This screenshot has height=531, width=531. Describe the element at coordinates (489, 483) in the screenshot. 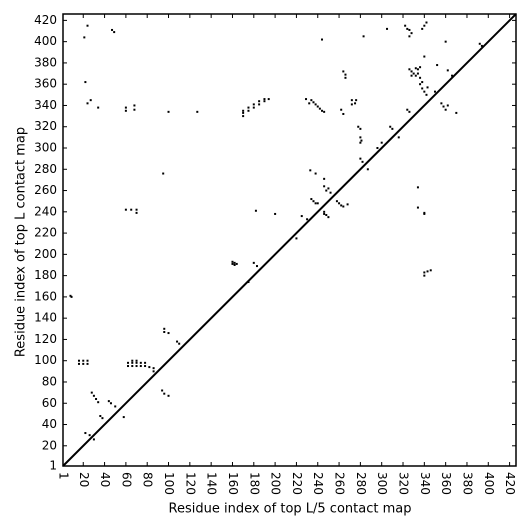

I see `x-tick-label: 400` at that location.